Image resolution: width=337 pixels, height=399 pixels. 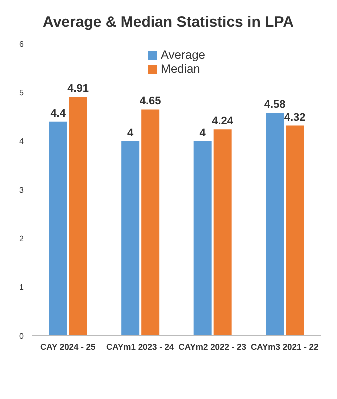 I want to click on y-tick-label: 4, so click(x=22, y=141).